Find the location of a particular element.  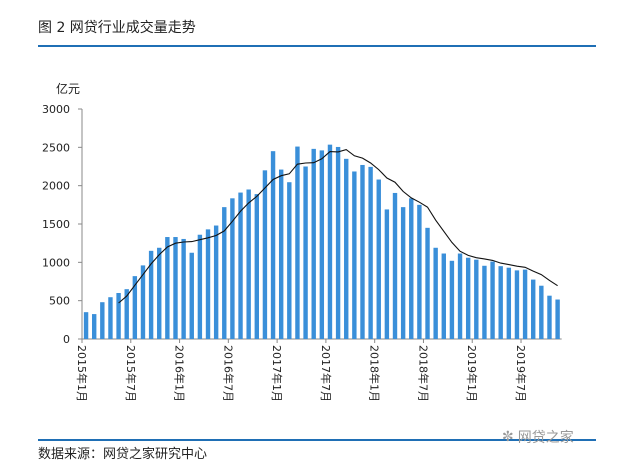

x-tick-label: 2015年1月 is located at coordinates (82, 373).